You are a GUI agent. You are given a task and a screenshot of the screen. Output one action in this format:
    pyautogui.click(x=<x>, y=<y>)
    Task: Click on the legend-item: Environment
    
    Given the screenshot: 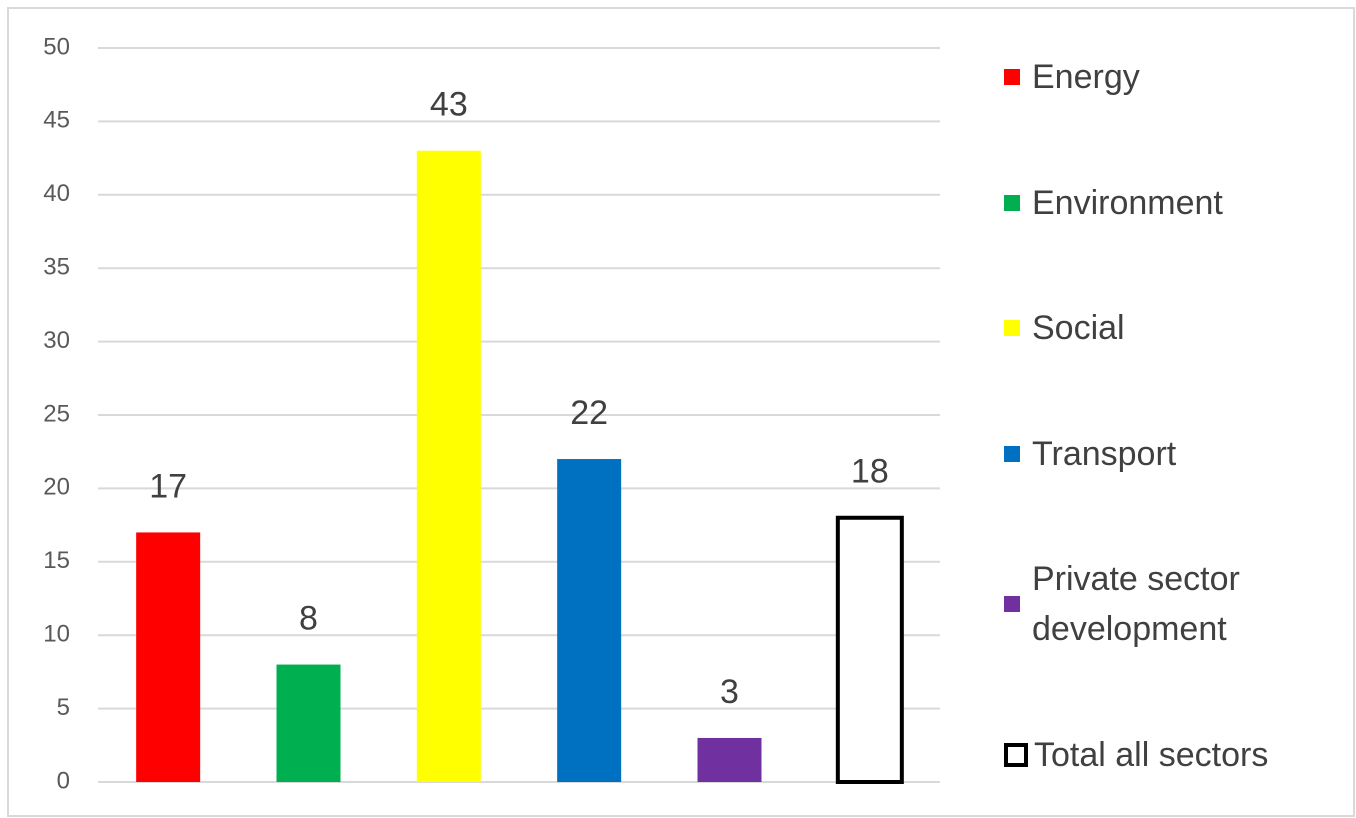 What is the action you would take?
    pyautogui.click(x=1174, y=203)
    